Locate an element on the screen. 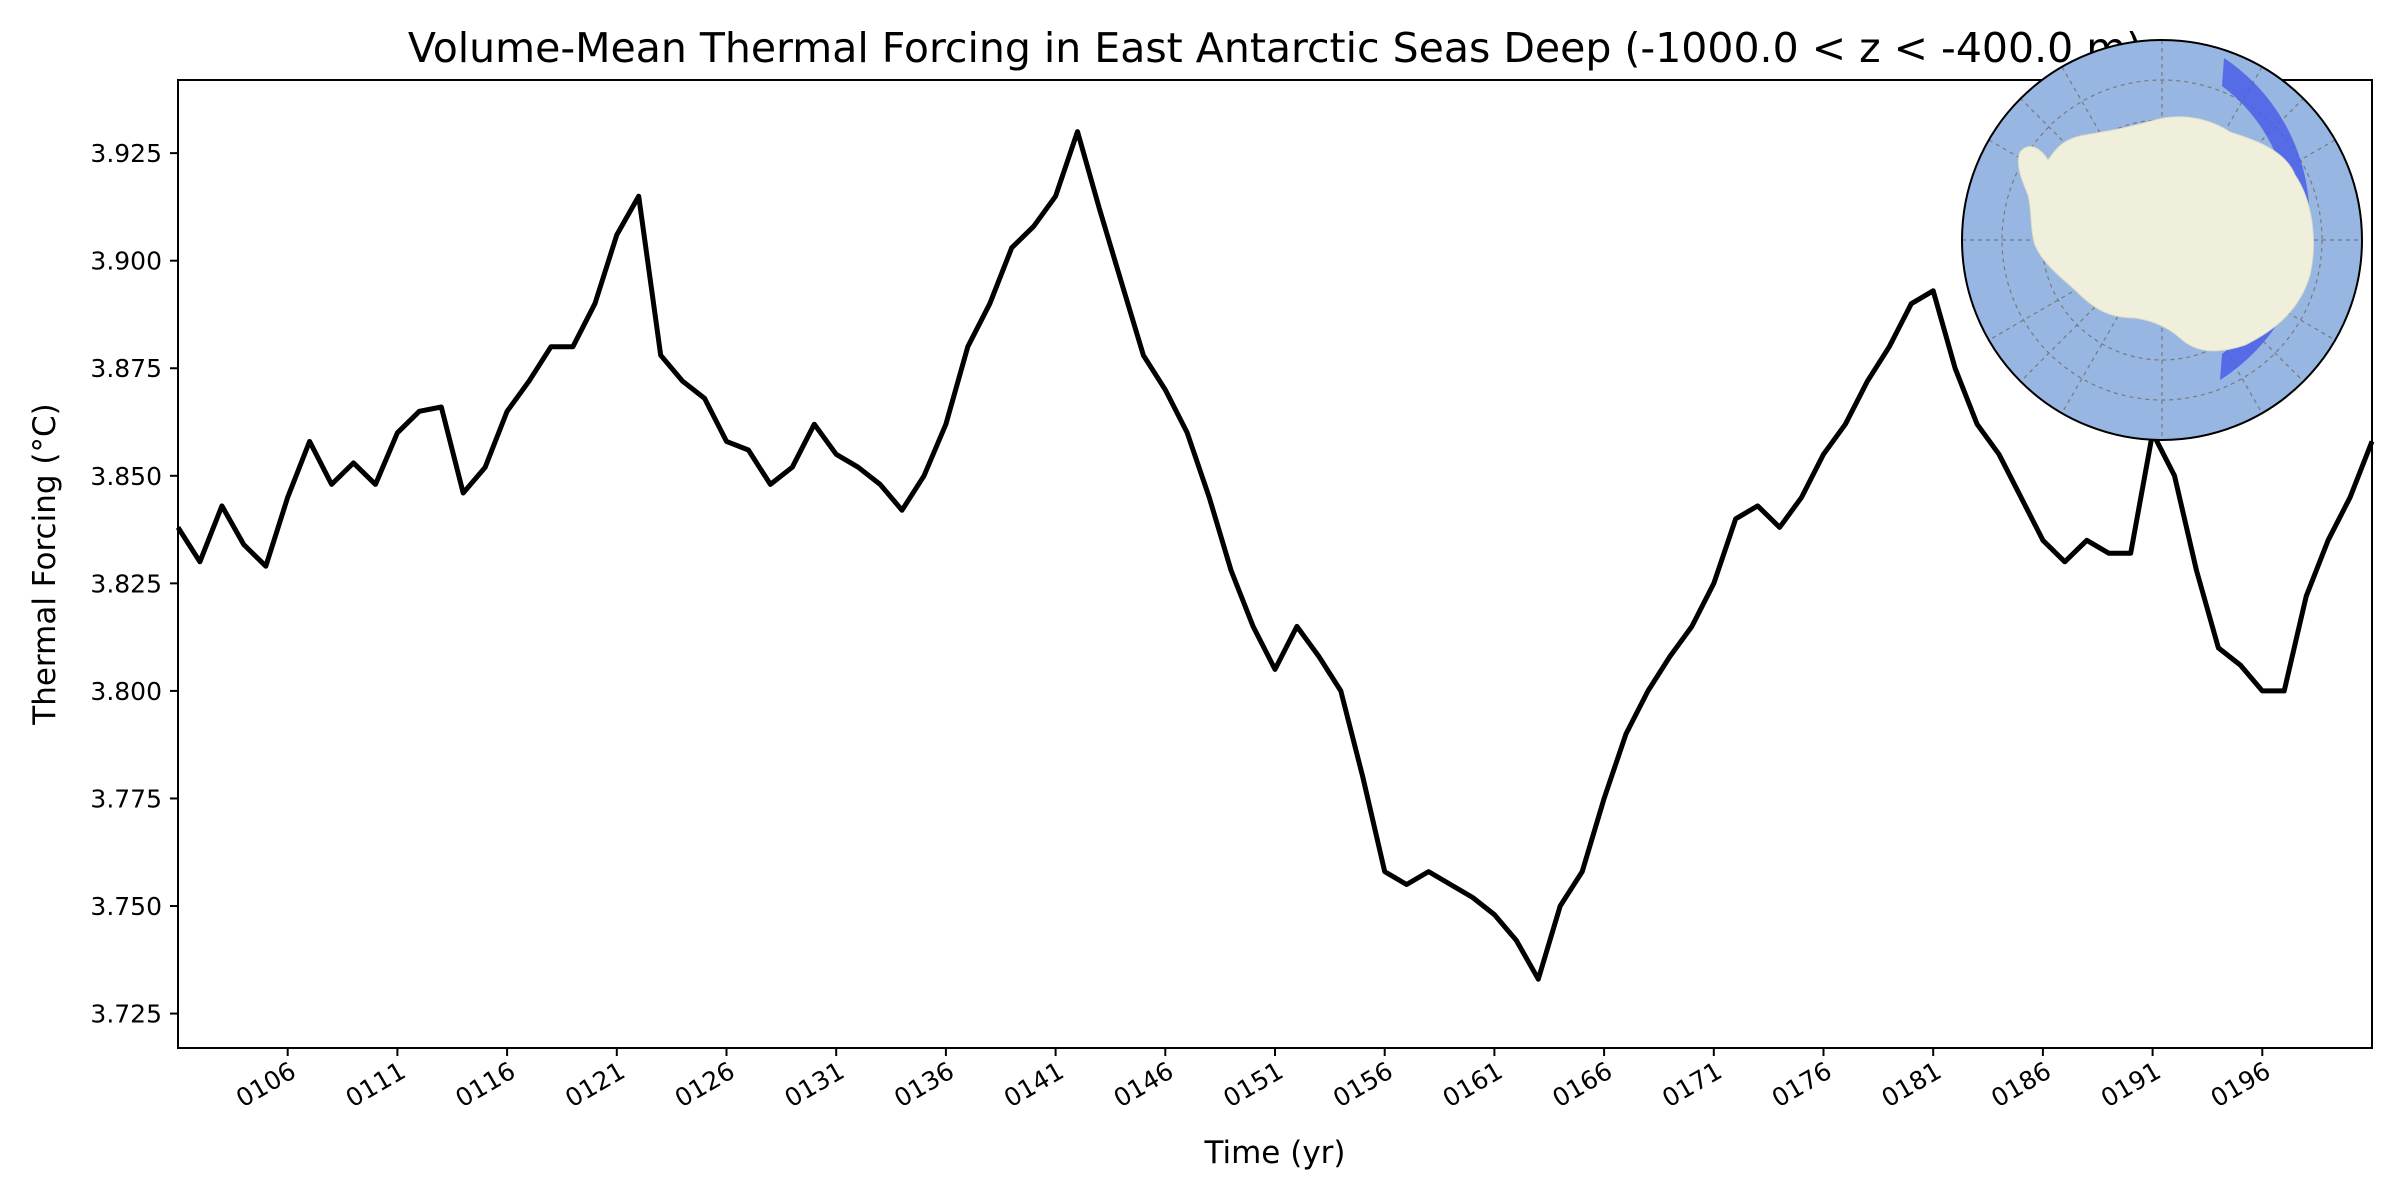 The height and width of the screenshot is (1200, 2400). y-tick-label: 3.925 is located at coordinates (126, 153).